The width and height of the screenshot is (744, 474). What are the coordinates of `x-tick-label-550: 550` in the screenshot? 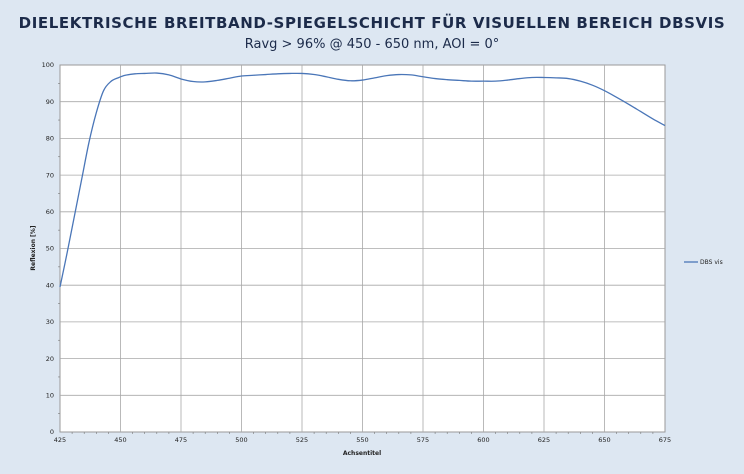 It's located at (362, 440).